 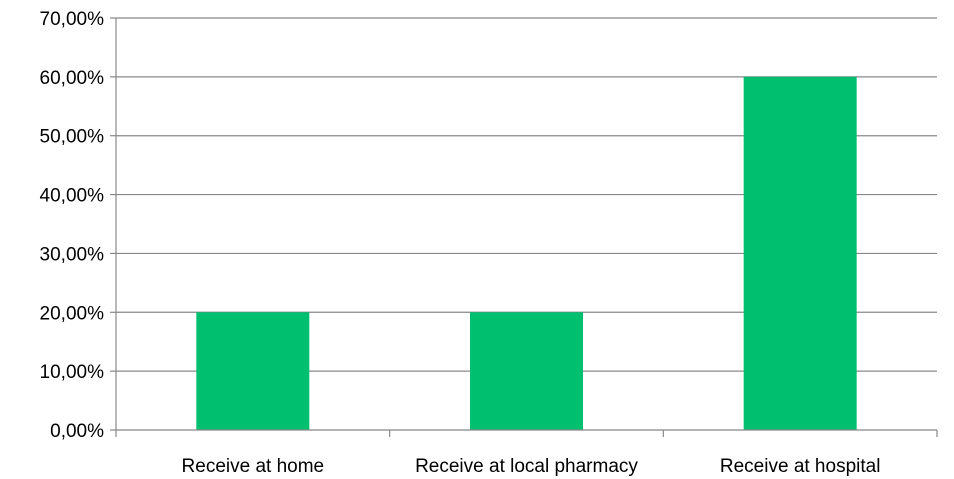 What do you see at coordinates (72, 196) in the screenshot?
I see `y-tick-label: 40,00%` at bounding box center [72, 196].